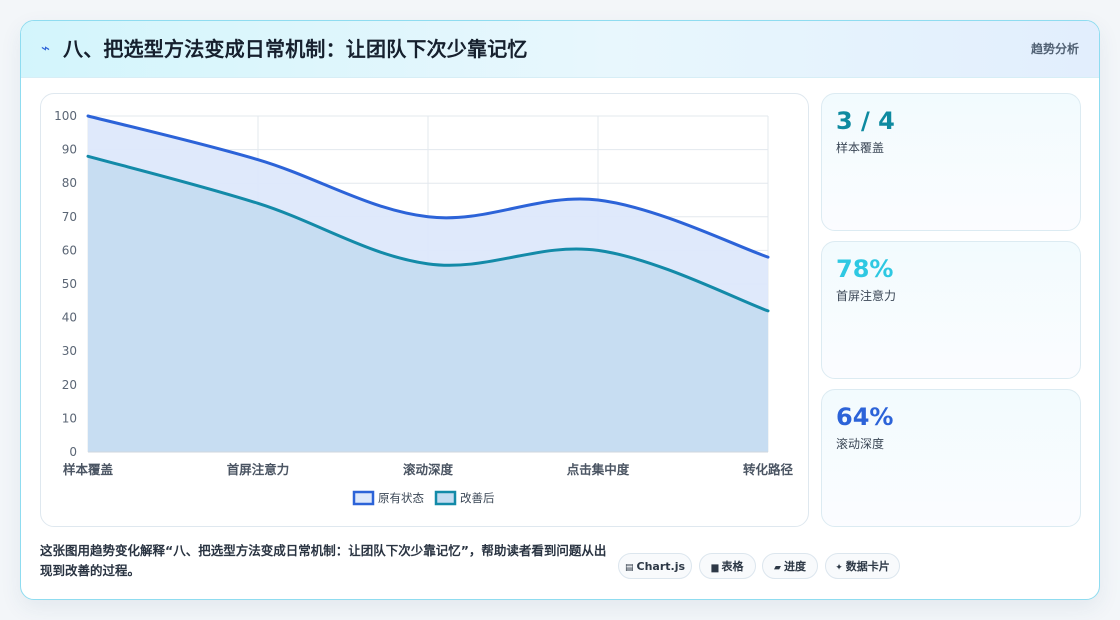  What do you see at coordinates (860, 148) in the screenshot?
I see `kpi-label: 样本覆盖` at bounding box center [860, 148].